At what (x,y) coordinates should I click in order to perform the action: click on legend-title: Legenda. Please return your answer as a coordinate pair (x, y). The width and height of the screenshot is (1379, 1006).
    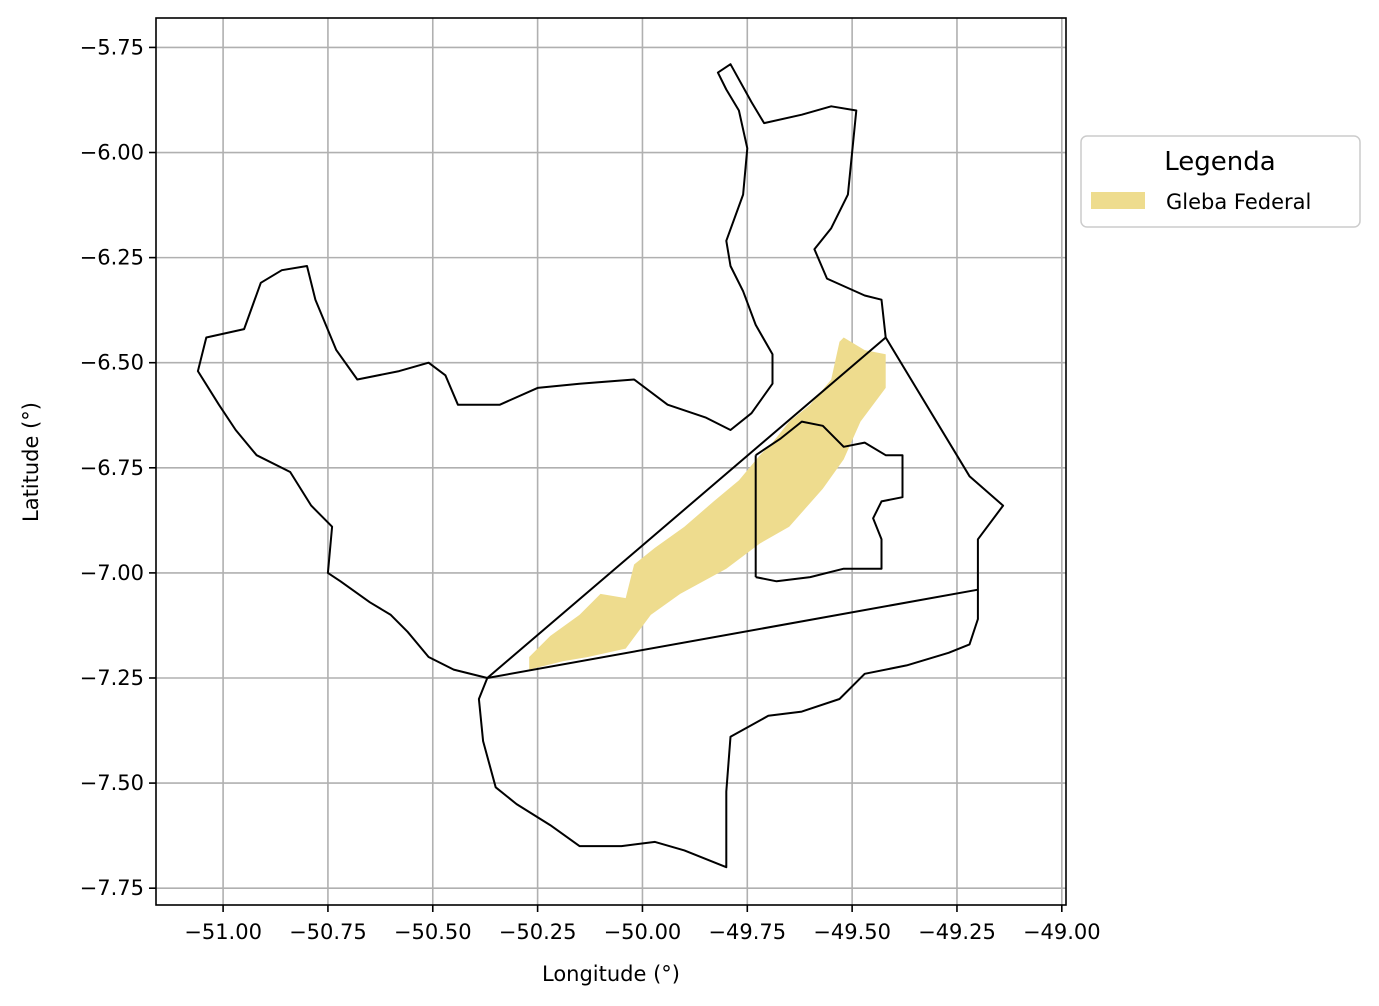
    Looking at the image, I should click on (1219, 162).